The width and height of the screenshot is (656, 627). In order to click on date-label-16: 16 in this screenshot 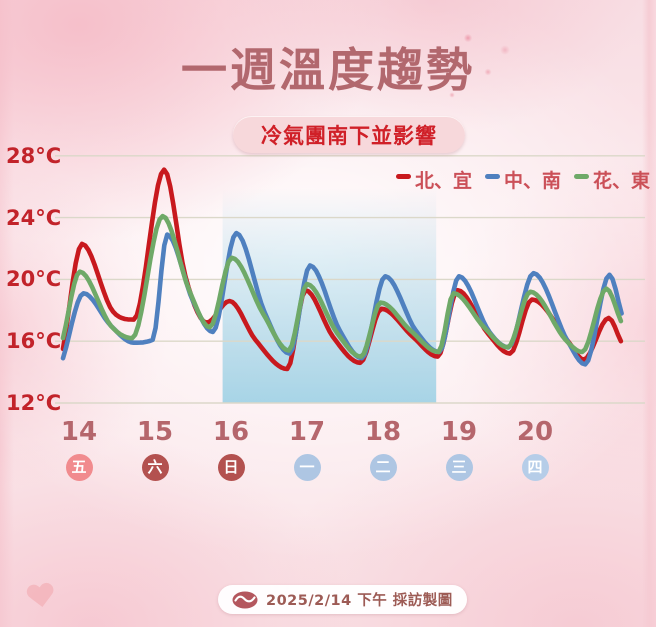, I will do `click(231, 432)`.